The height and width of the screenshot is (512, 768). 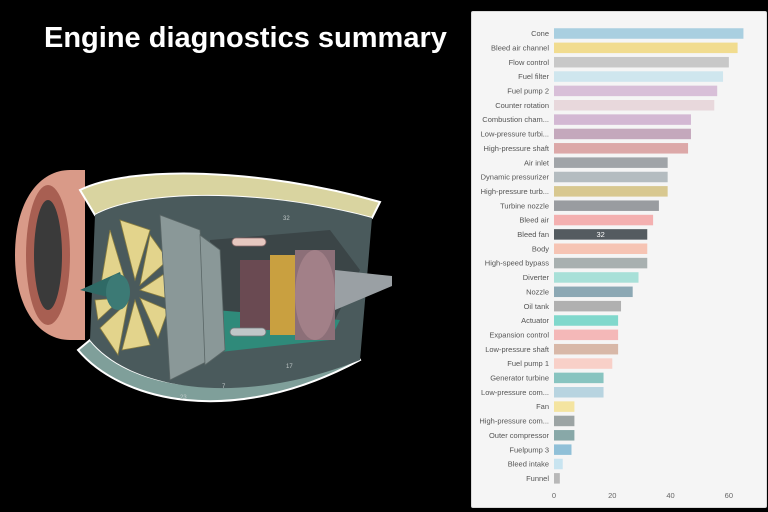 I want to click on category-label: Funnel, so click(x=537, y=478).